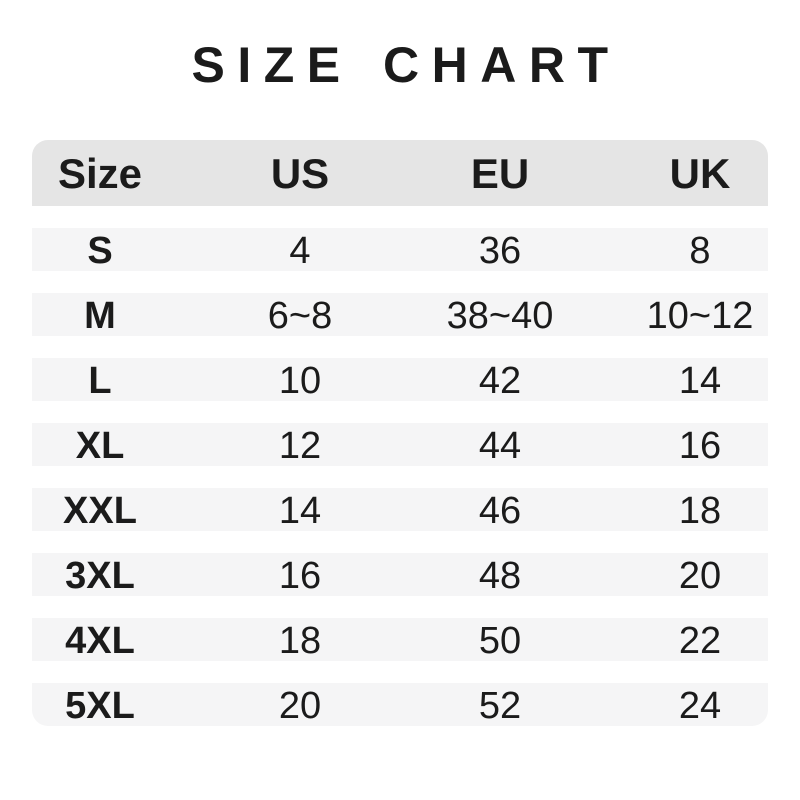 This screenshot has height=800, width=800. What do you see at coordinates (300, 315) in the screenshot?
I see `cell-us: 6~8` at bounding box center [300, 315].